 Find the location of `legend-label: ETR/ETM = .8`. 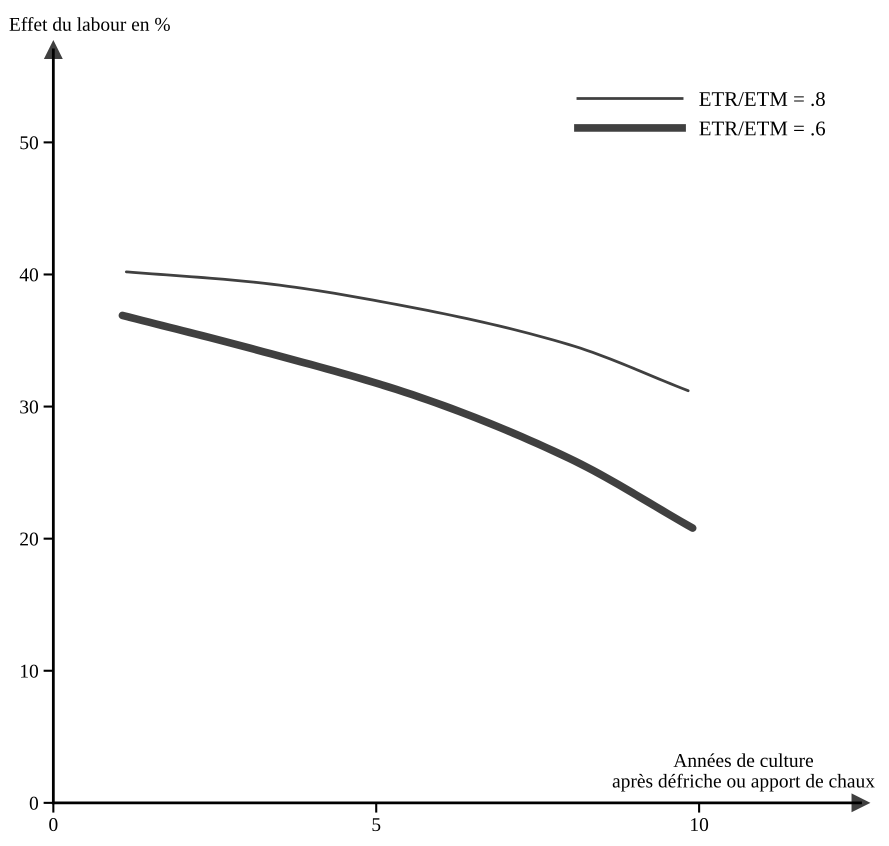

legend-label: ETR/ETM = .8 is located at coordinates (762, 99).